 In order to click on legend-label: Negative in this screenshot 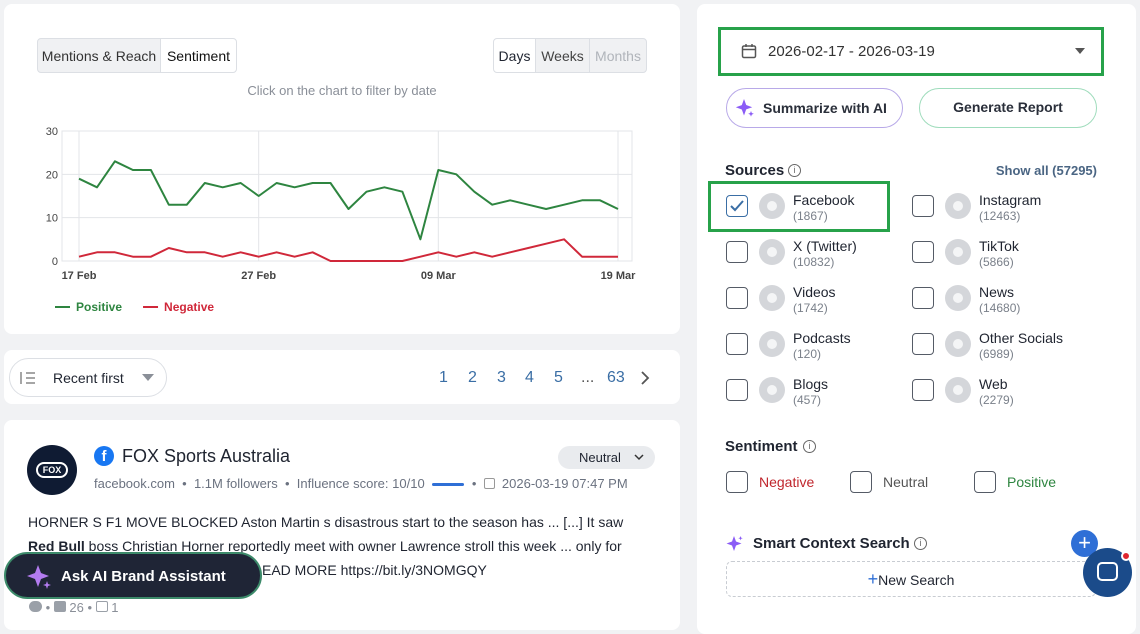, I will do `click(189, 307)`.